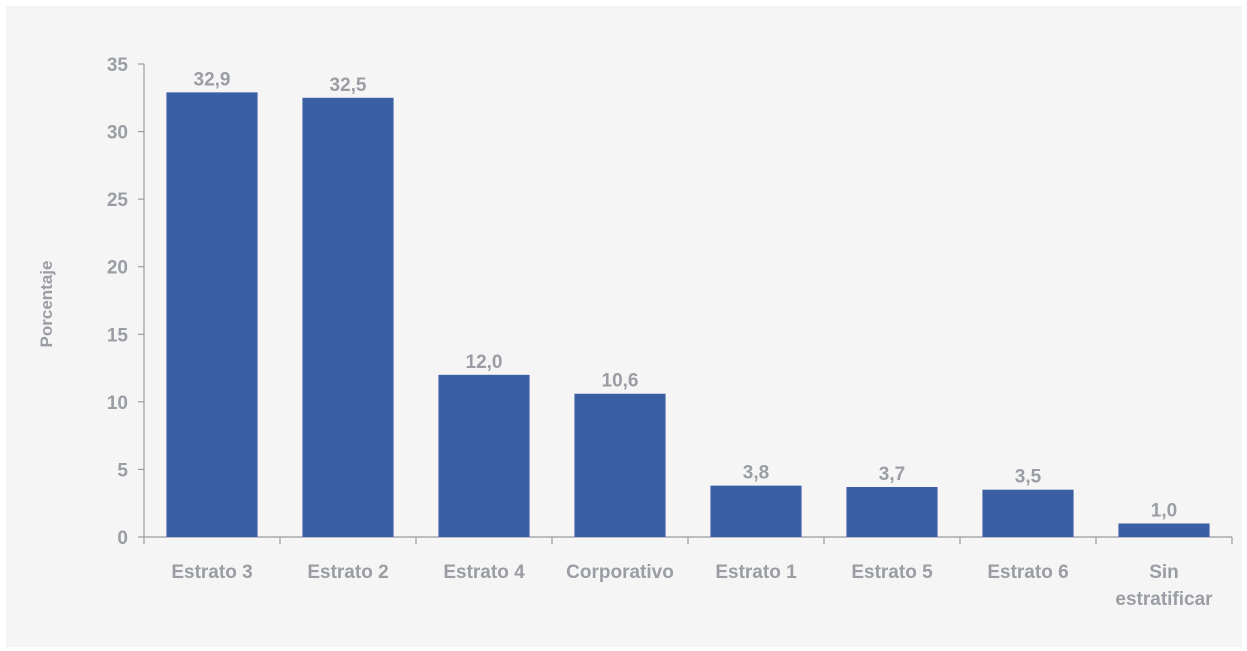 This screenshot has width=1247, height=651. Describe the element at coordinates (46, 304) in the screenshot. I see `y-axis-title: Porcentaje` at that location.